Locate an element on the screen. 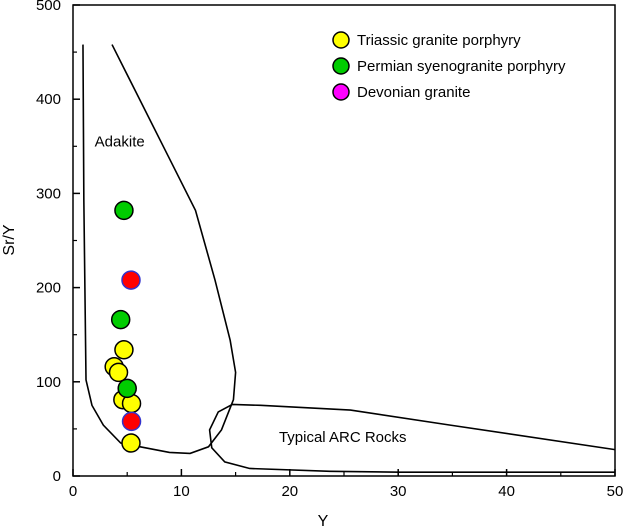  region-label-adakite: Adakite is located at coordinates (120, 141).